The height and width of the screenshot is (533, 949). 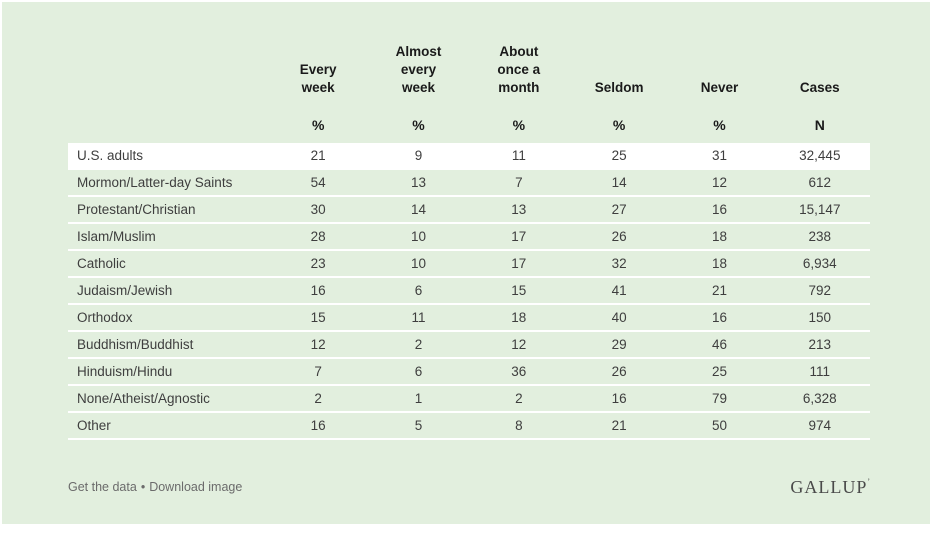 What do you see at coordinates (318, 236) in the screenshot?
I see `cell-value: 28` at bounding box center [318, 236].